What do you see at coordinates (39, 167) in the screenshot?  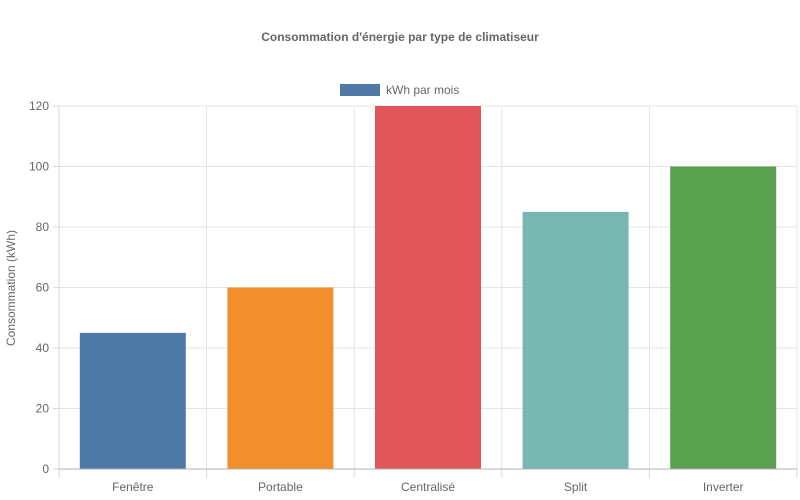 I see `y-tick-label: 100` at bounding box center [39, 167].